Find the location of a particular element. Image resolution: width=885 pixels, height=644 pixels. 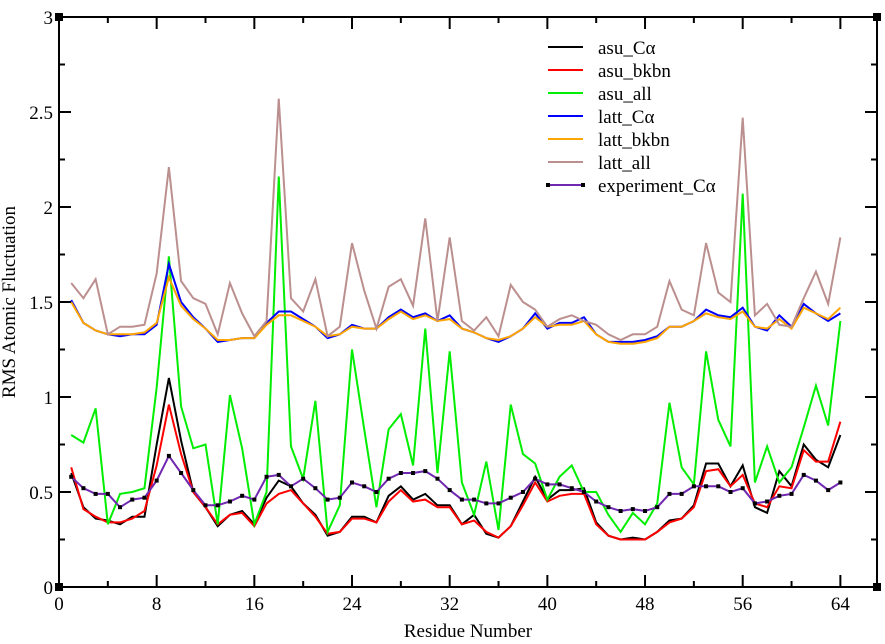

x-tick-label: 40 is located at coordinates (547, 604).